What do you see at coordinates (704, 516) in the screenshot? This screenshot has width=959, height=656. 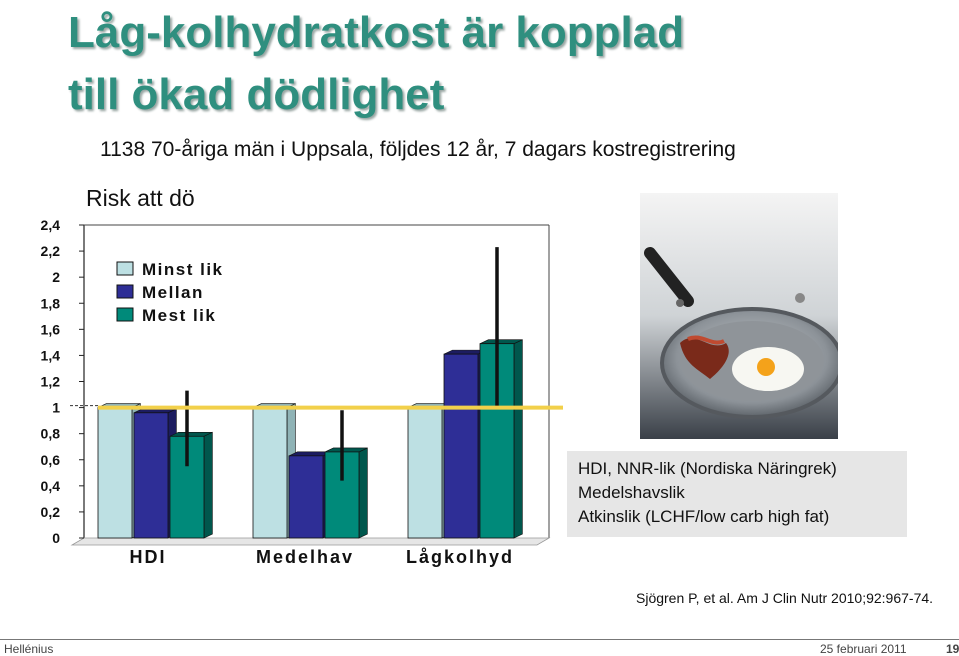 I see `diet-note-lowcarb: Atkinslik (LCHF/low carb high fat)` at bounding box center [704, 516].